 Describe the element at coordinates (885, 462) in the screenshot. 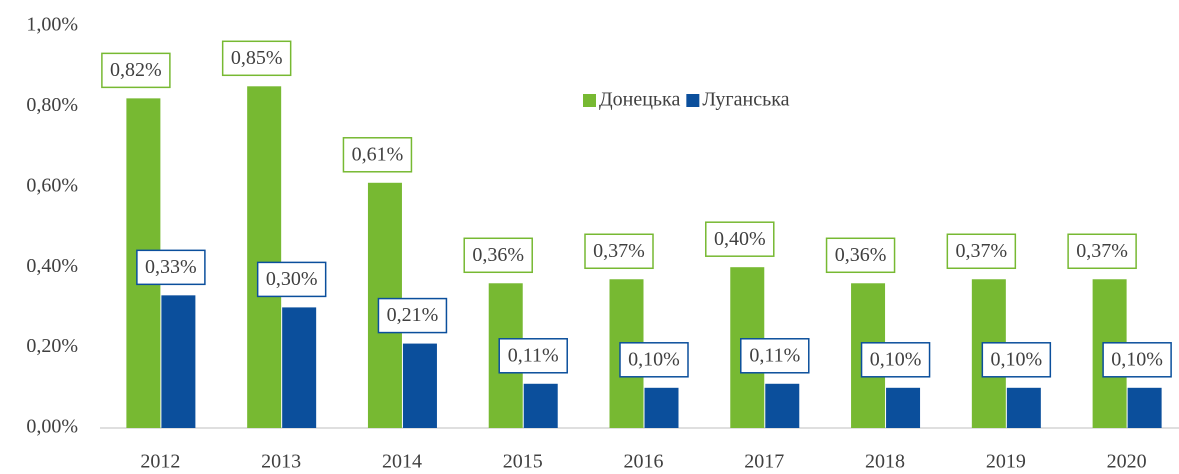

I see `x-tick-label: 2018` at that location.